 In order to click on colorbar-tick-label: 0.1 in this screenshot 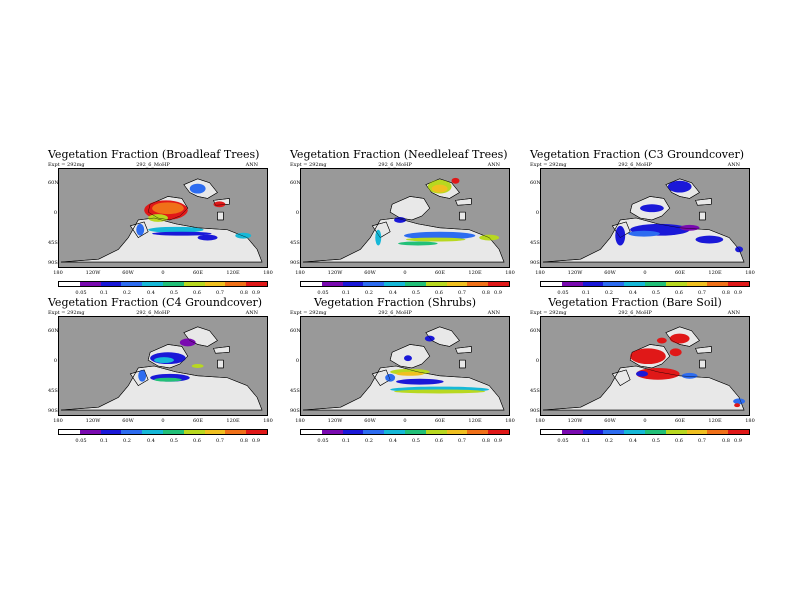, I will do `click(586, 293)`.